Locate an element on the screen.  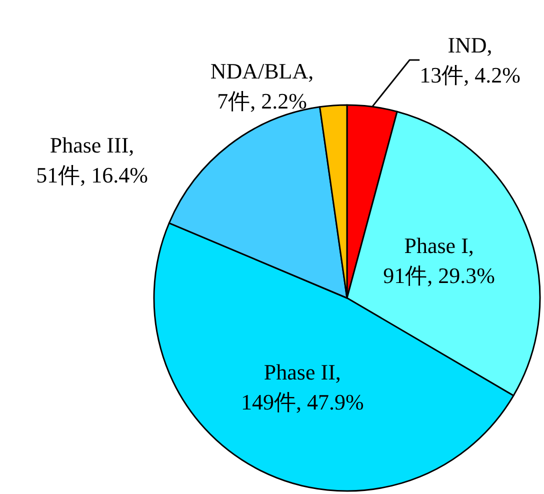
slice-label: Phase III, 51件, 16.4% is located at coordinates (92, 160).